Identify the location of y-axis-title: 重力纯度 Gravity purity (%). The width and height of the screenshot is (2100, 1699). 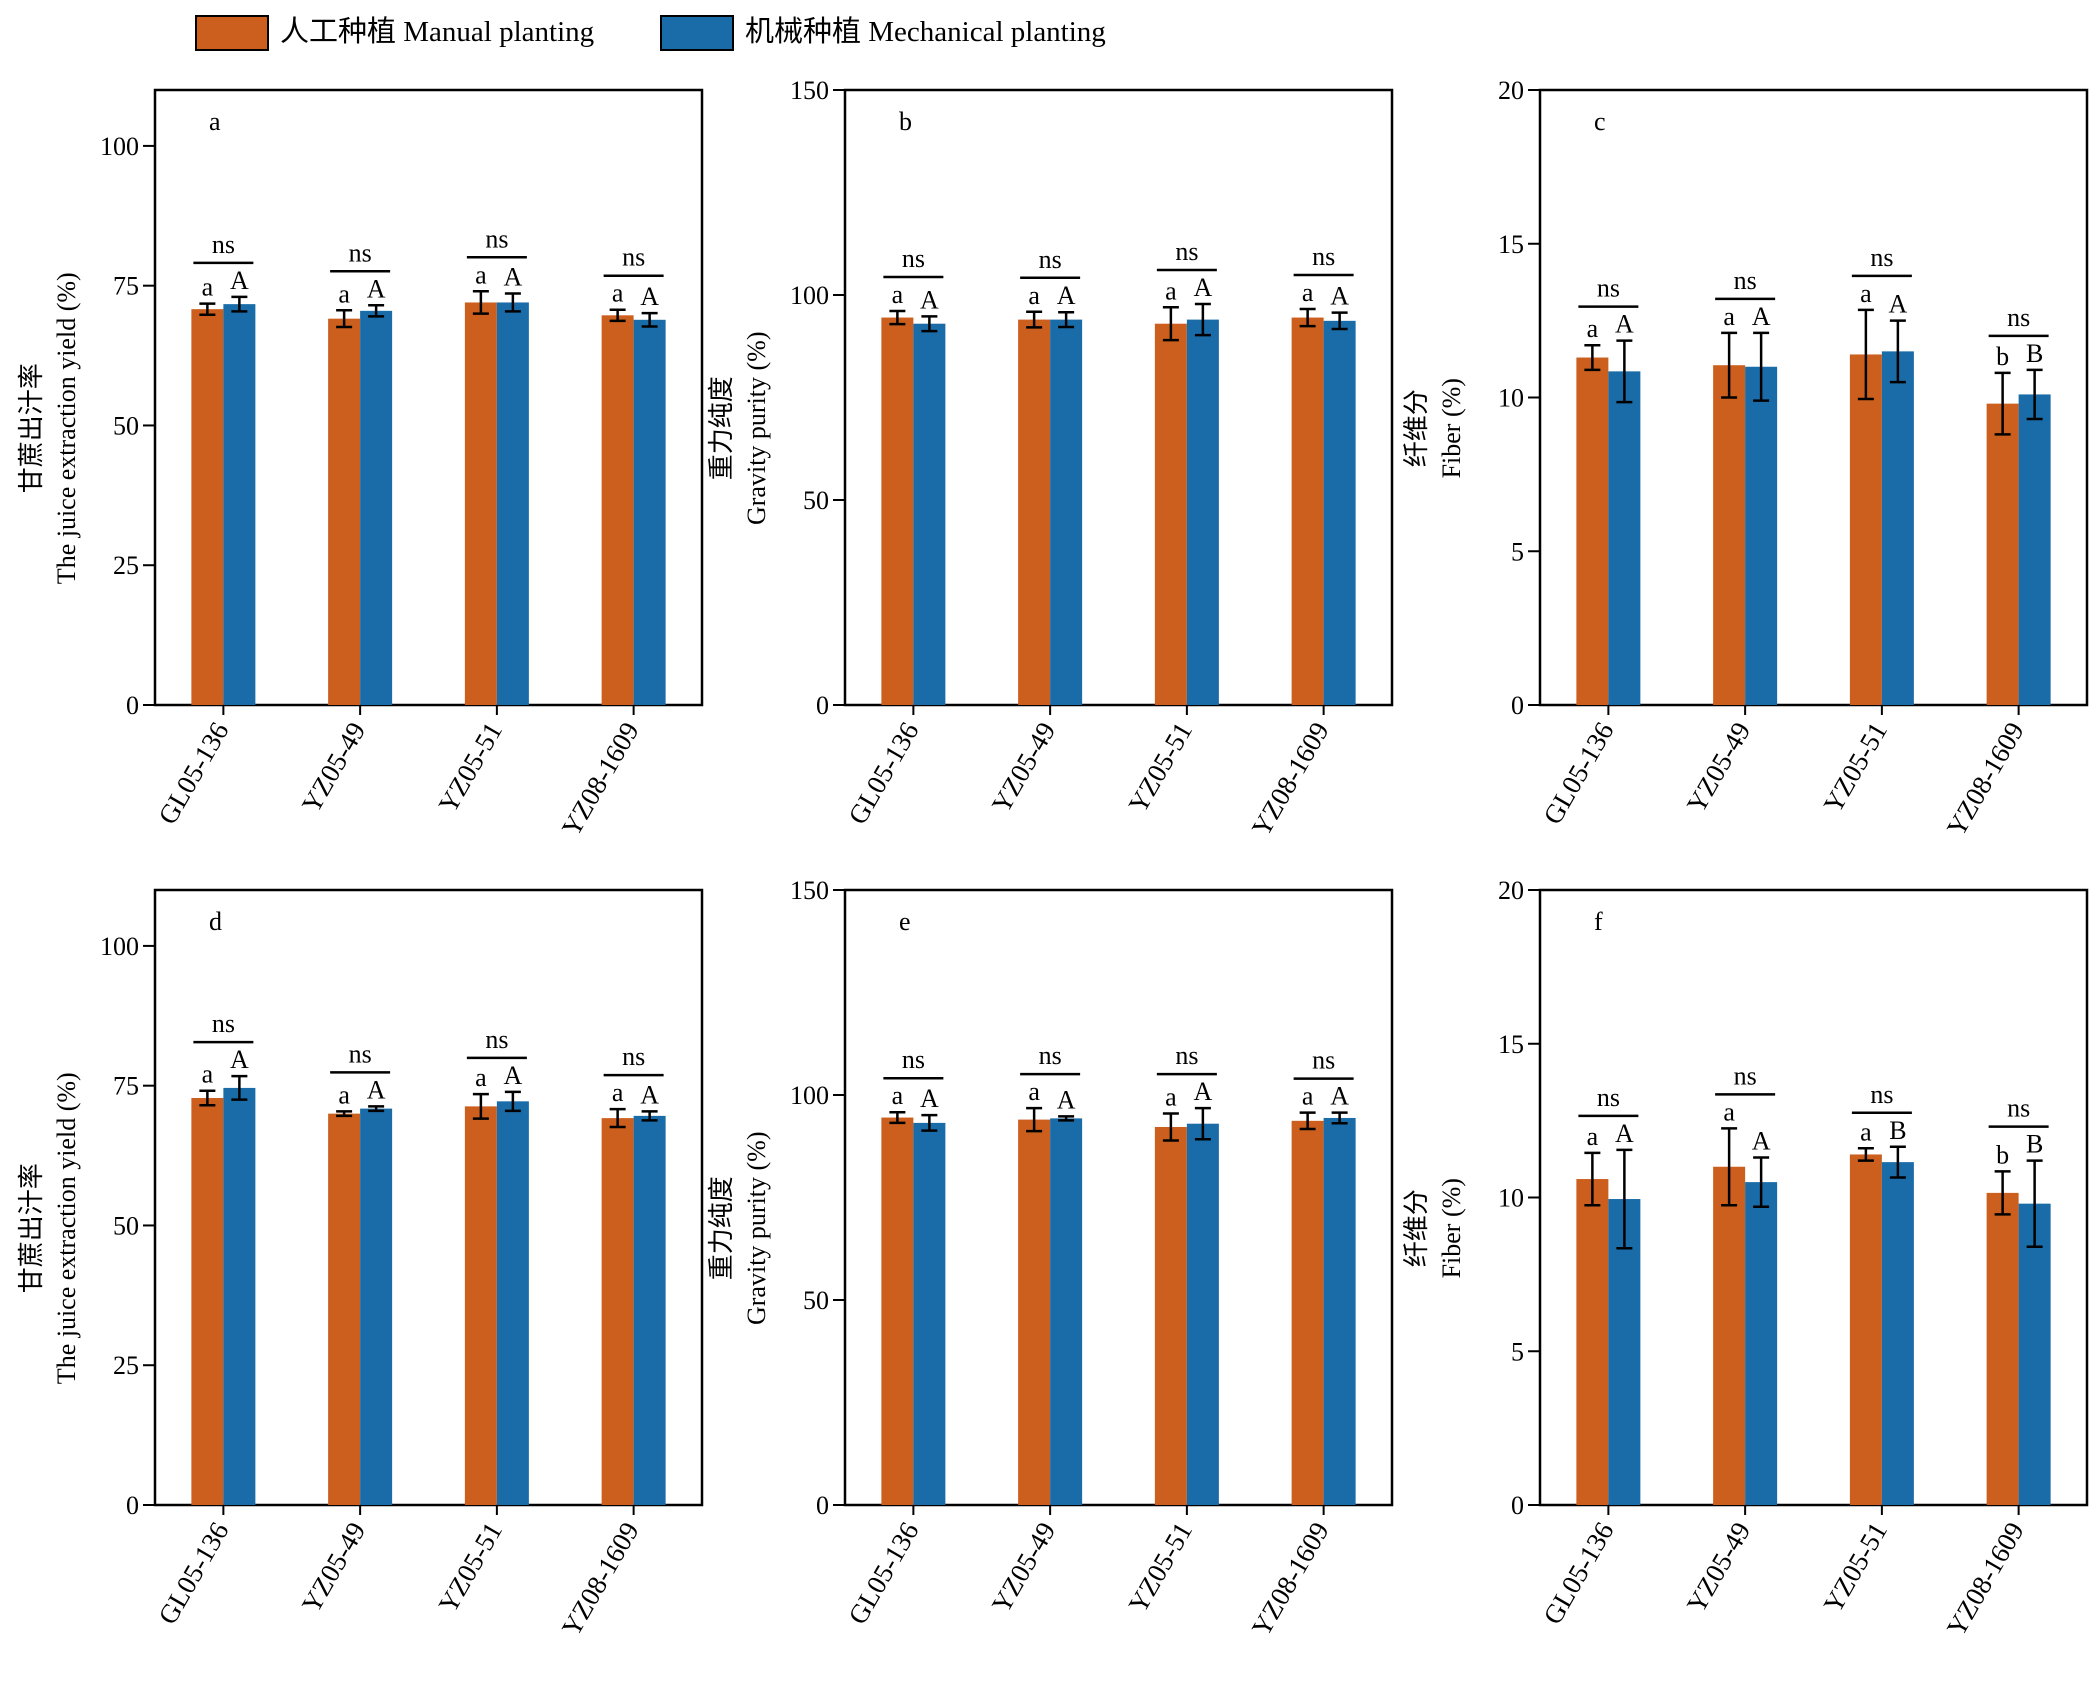
(739, 428).